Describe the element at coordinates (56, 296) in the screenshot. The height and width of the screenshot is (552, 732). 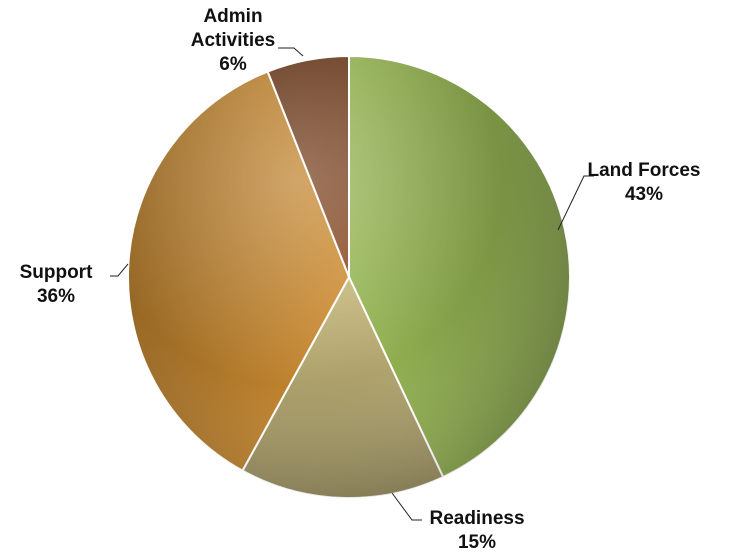
I see `slice-value-support: 36%` at that location.